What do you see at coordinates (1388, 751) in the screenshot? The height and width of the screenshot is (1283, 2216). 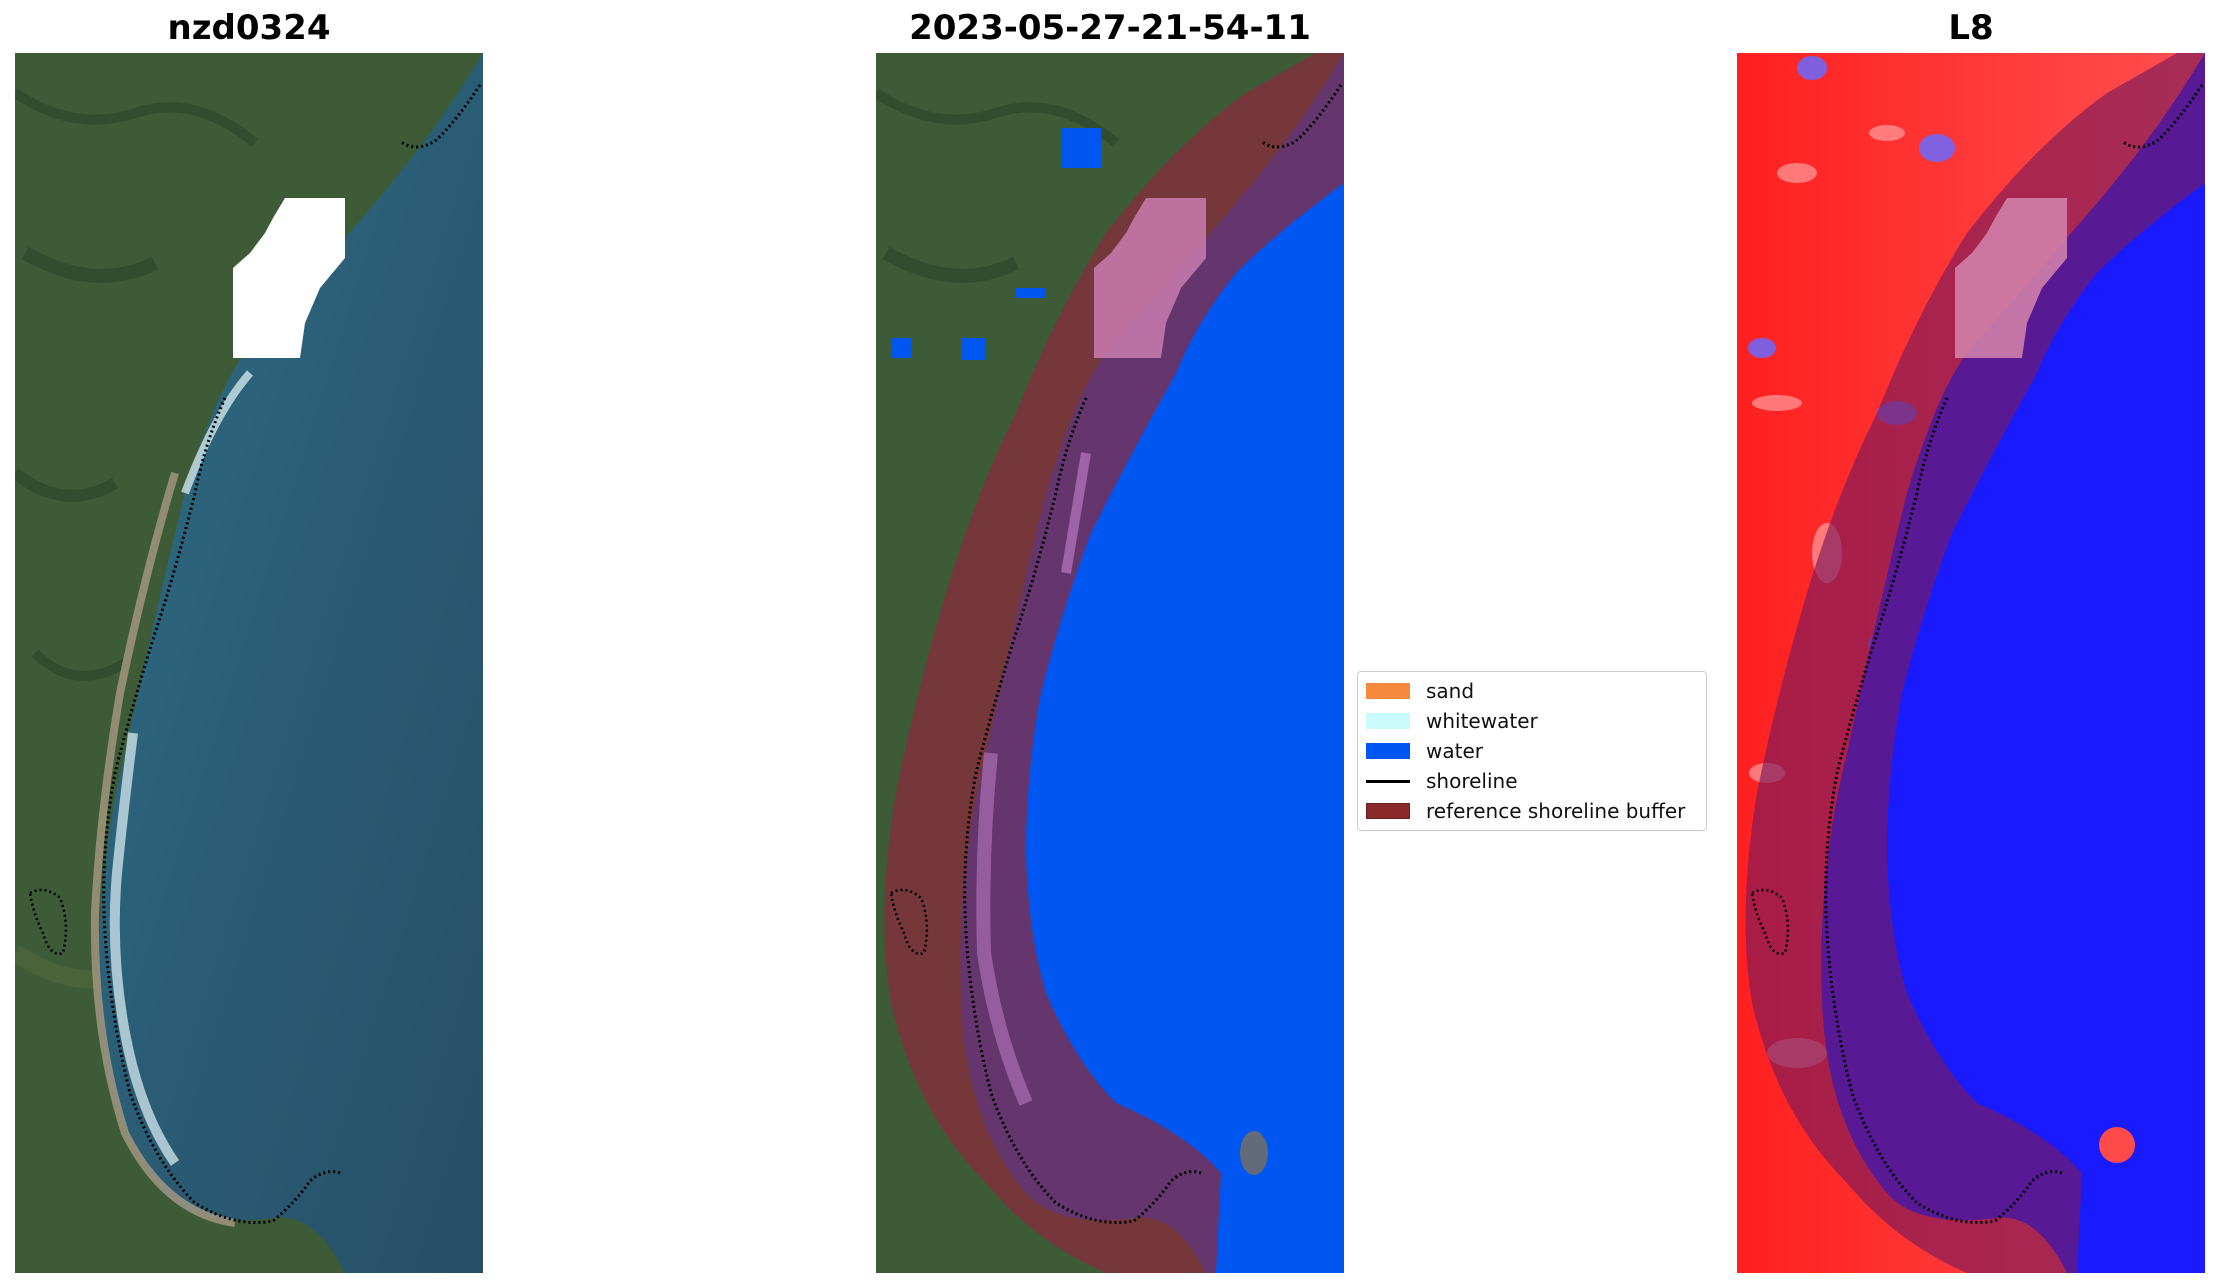 I see `legend-swatch-water` at bounding box center [1388, 751].